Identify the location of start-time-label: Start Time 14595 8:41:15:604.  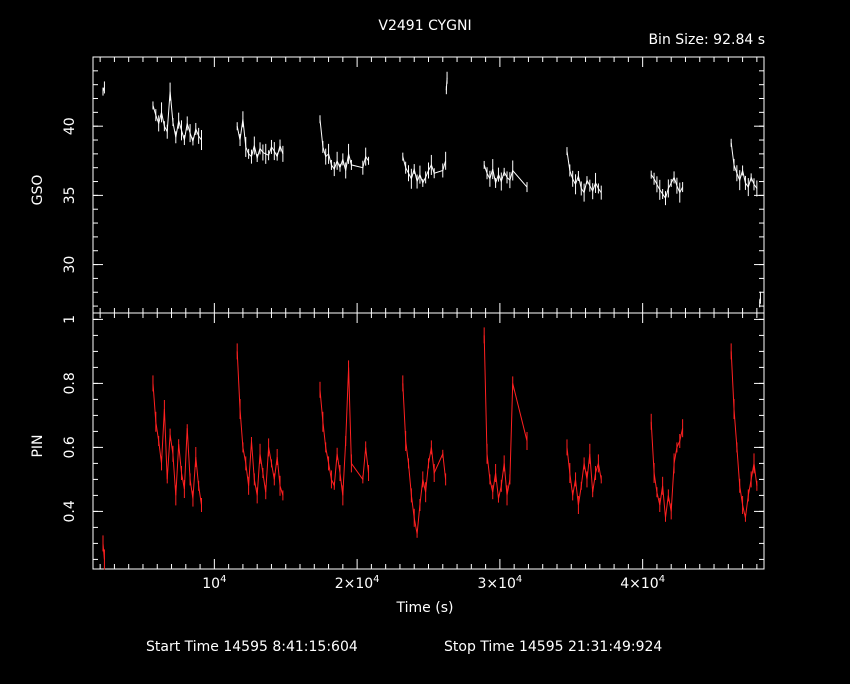
(252, 647).